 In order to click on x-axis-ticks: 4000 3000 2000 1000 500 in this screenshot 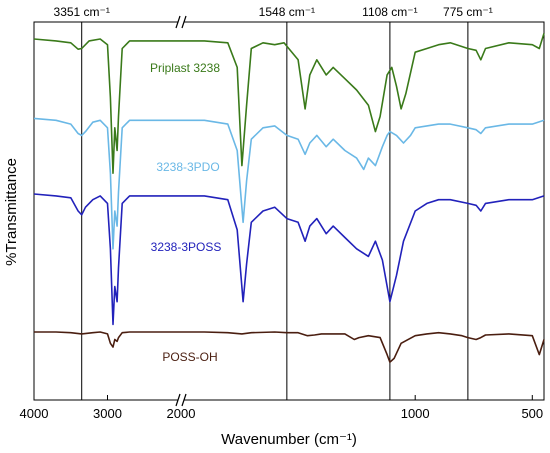, I will do `click(281, 408)`.